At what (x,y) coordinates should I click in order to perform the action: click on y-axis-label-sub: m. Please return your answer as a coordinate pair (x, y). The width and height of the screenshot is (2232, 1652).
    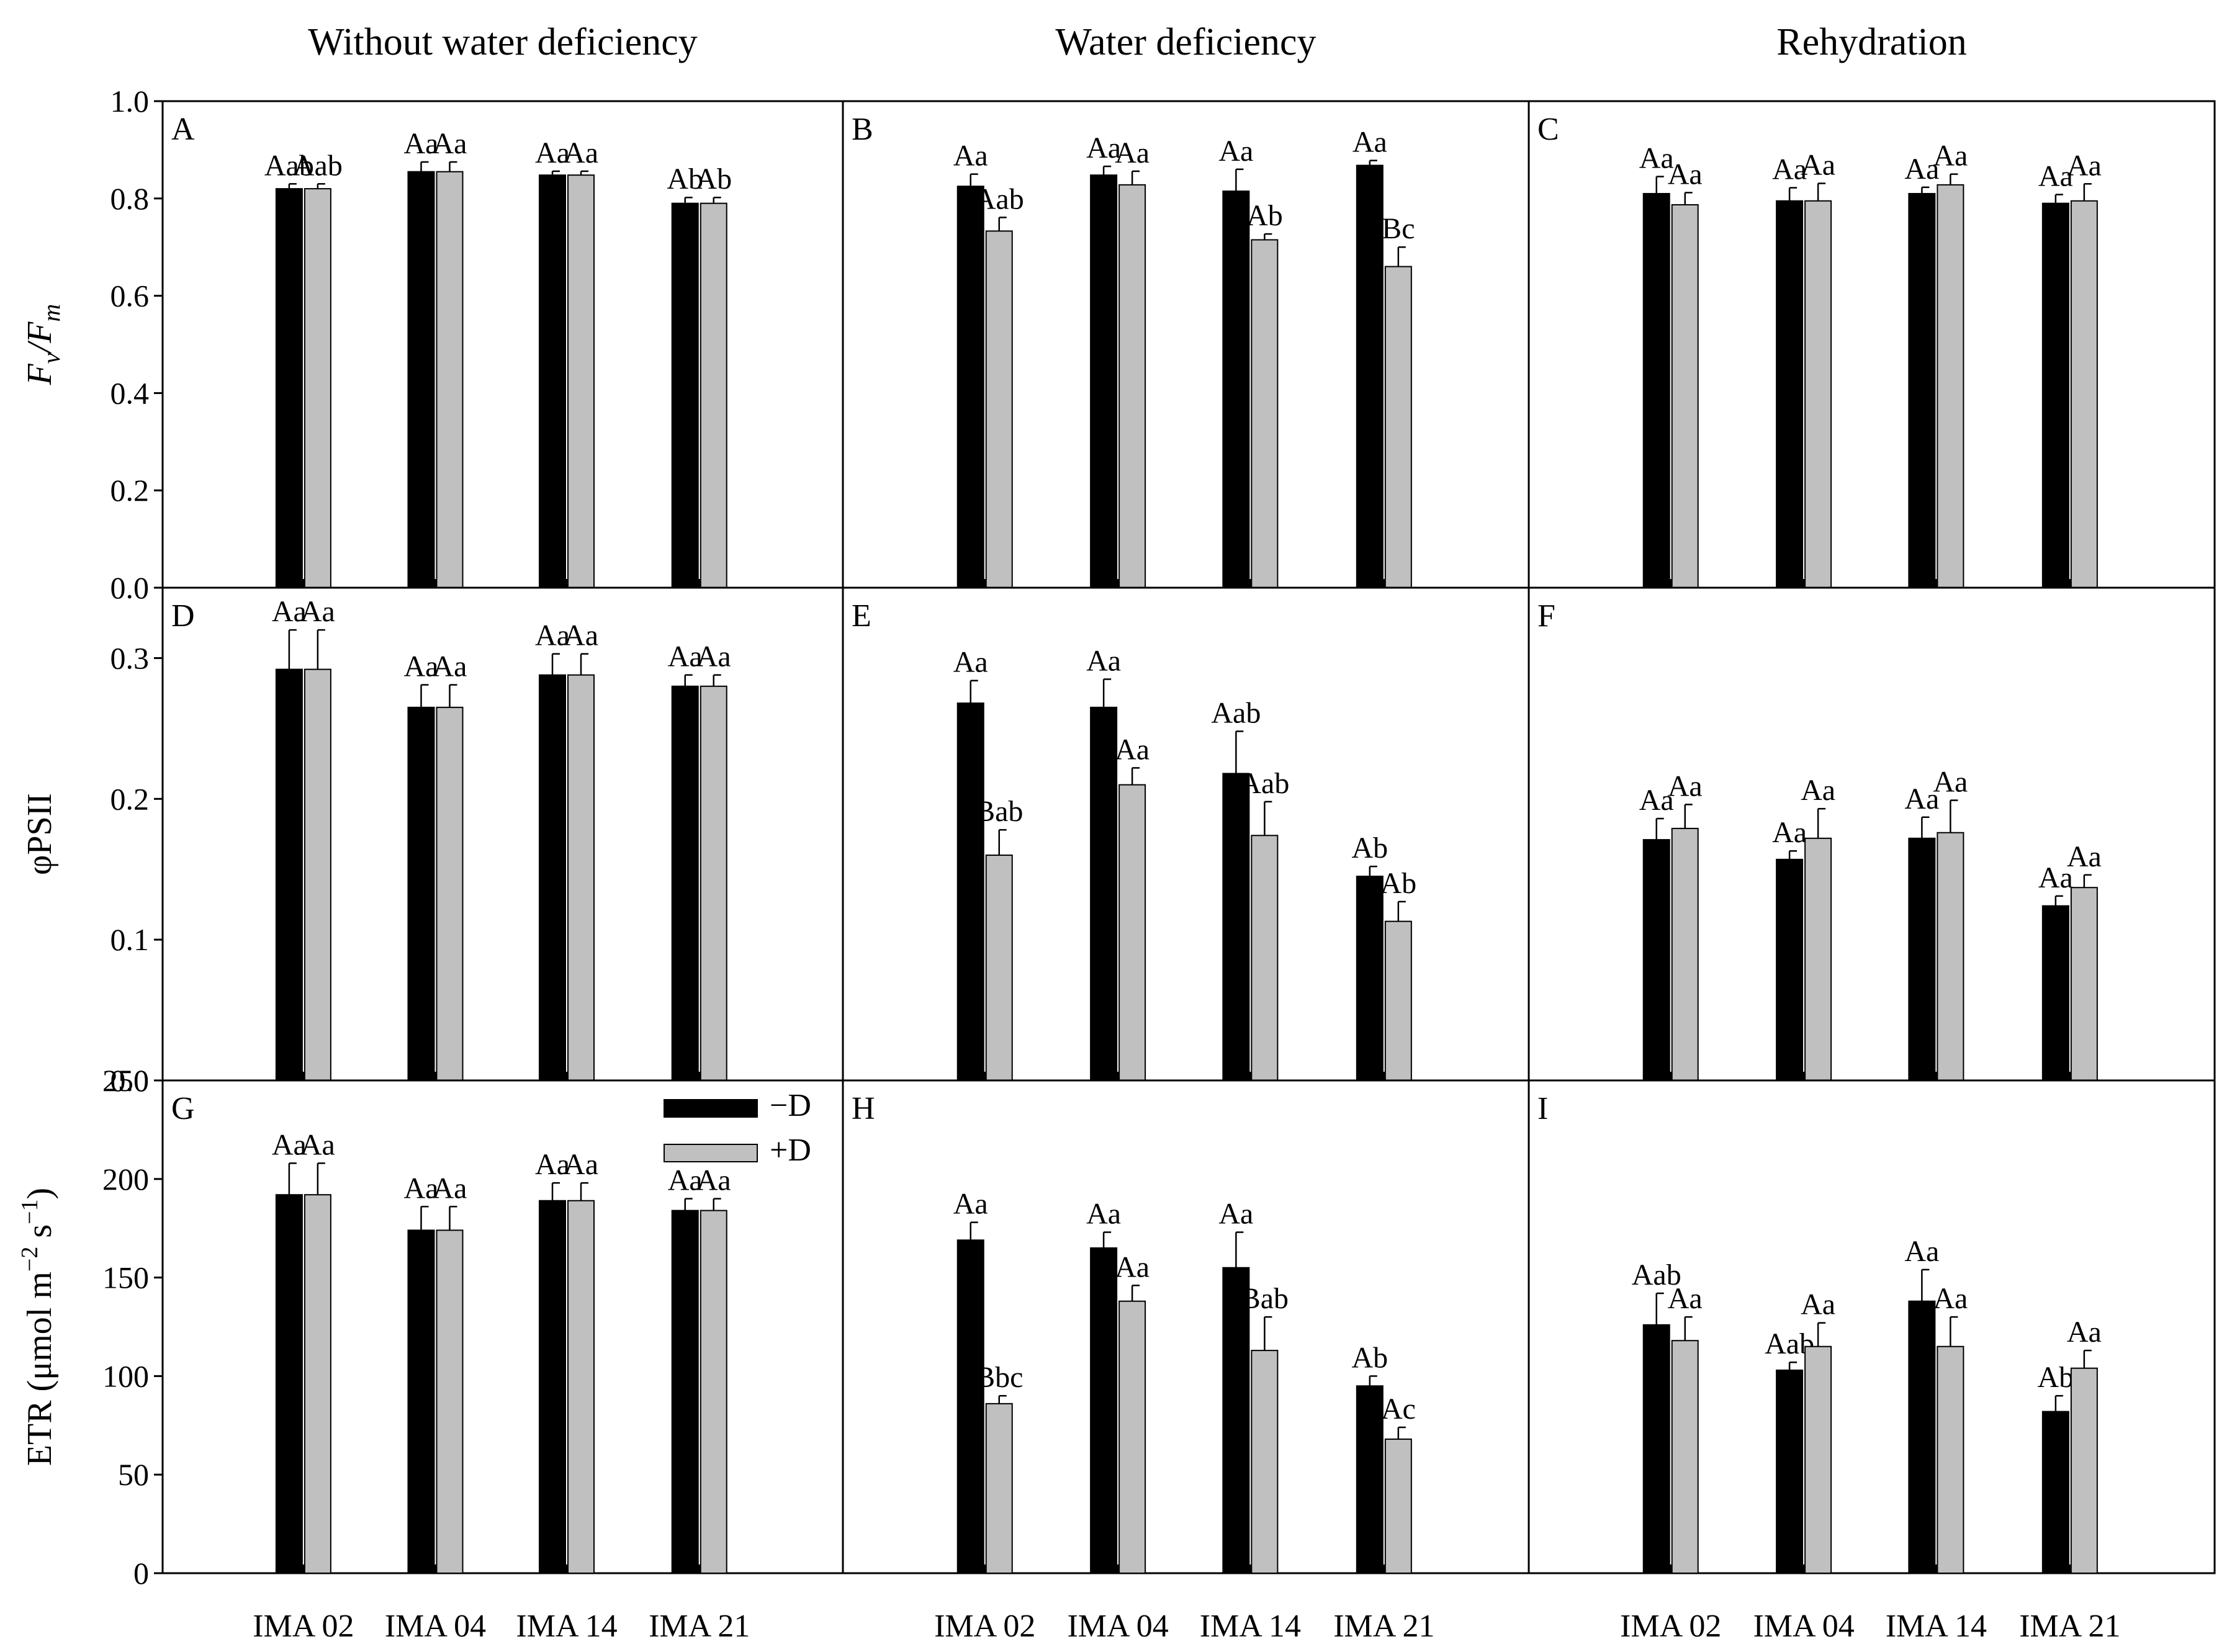
    Looking at the image, I should click on (51, 313).